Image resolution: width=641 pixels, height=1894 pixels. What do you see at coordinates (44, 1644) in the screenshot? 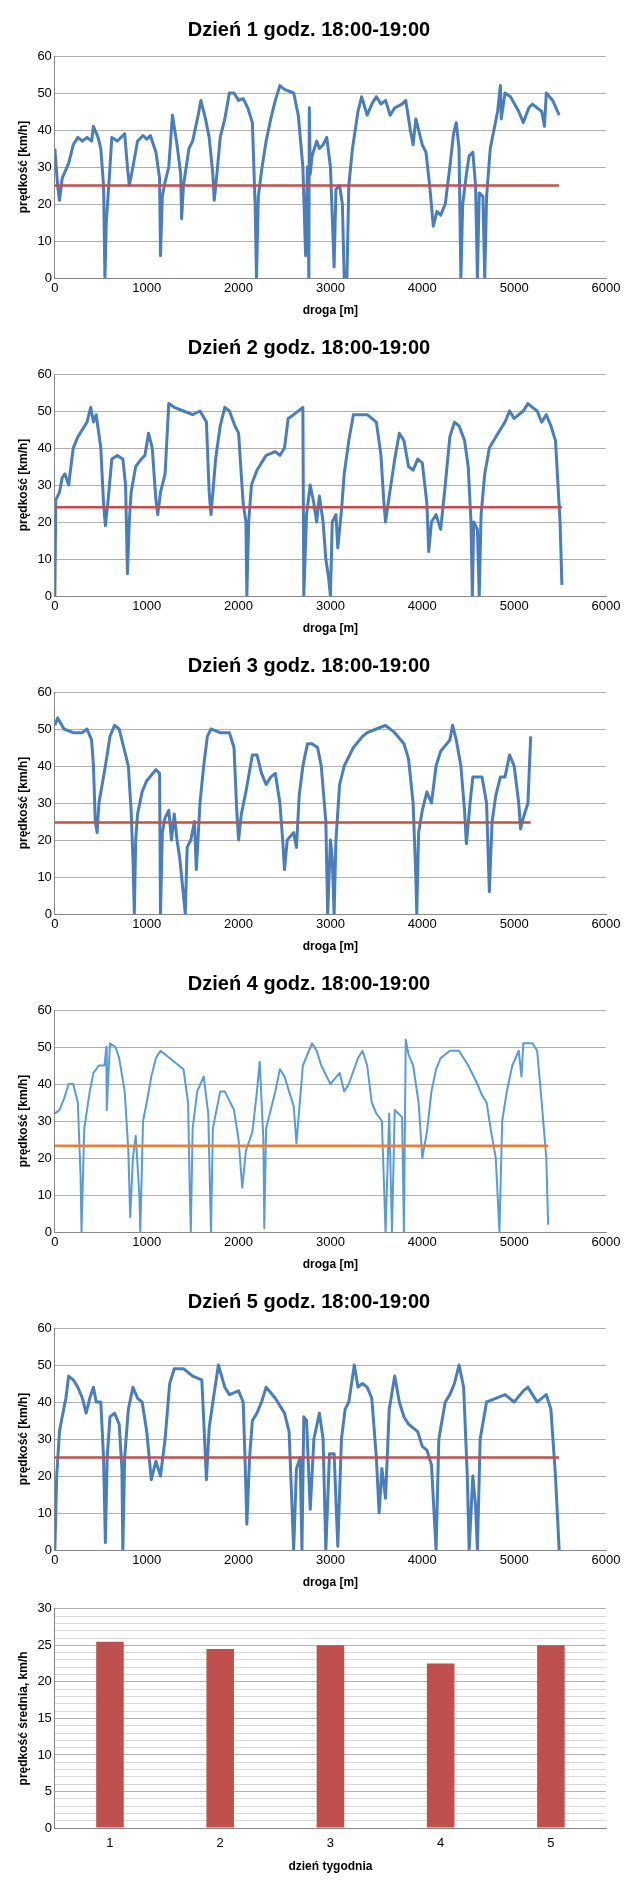
I see `y-tick-label: 25` at bounding box center [44, 1644].